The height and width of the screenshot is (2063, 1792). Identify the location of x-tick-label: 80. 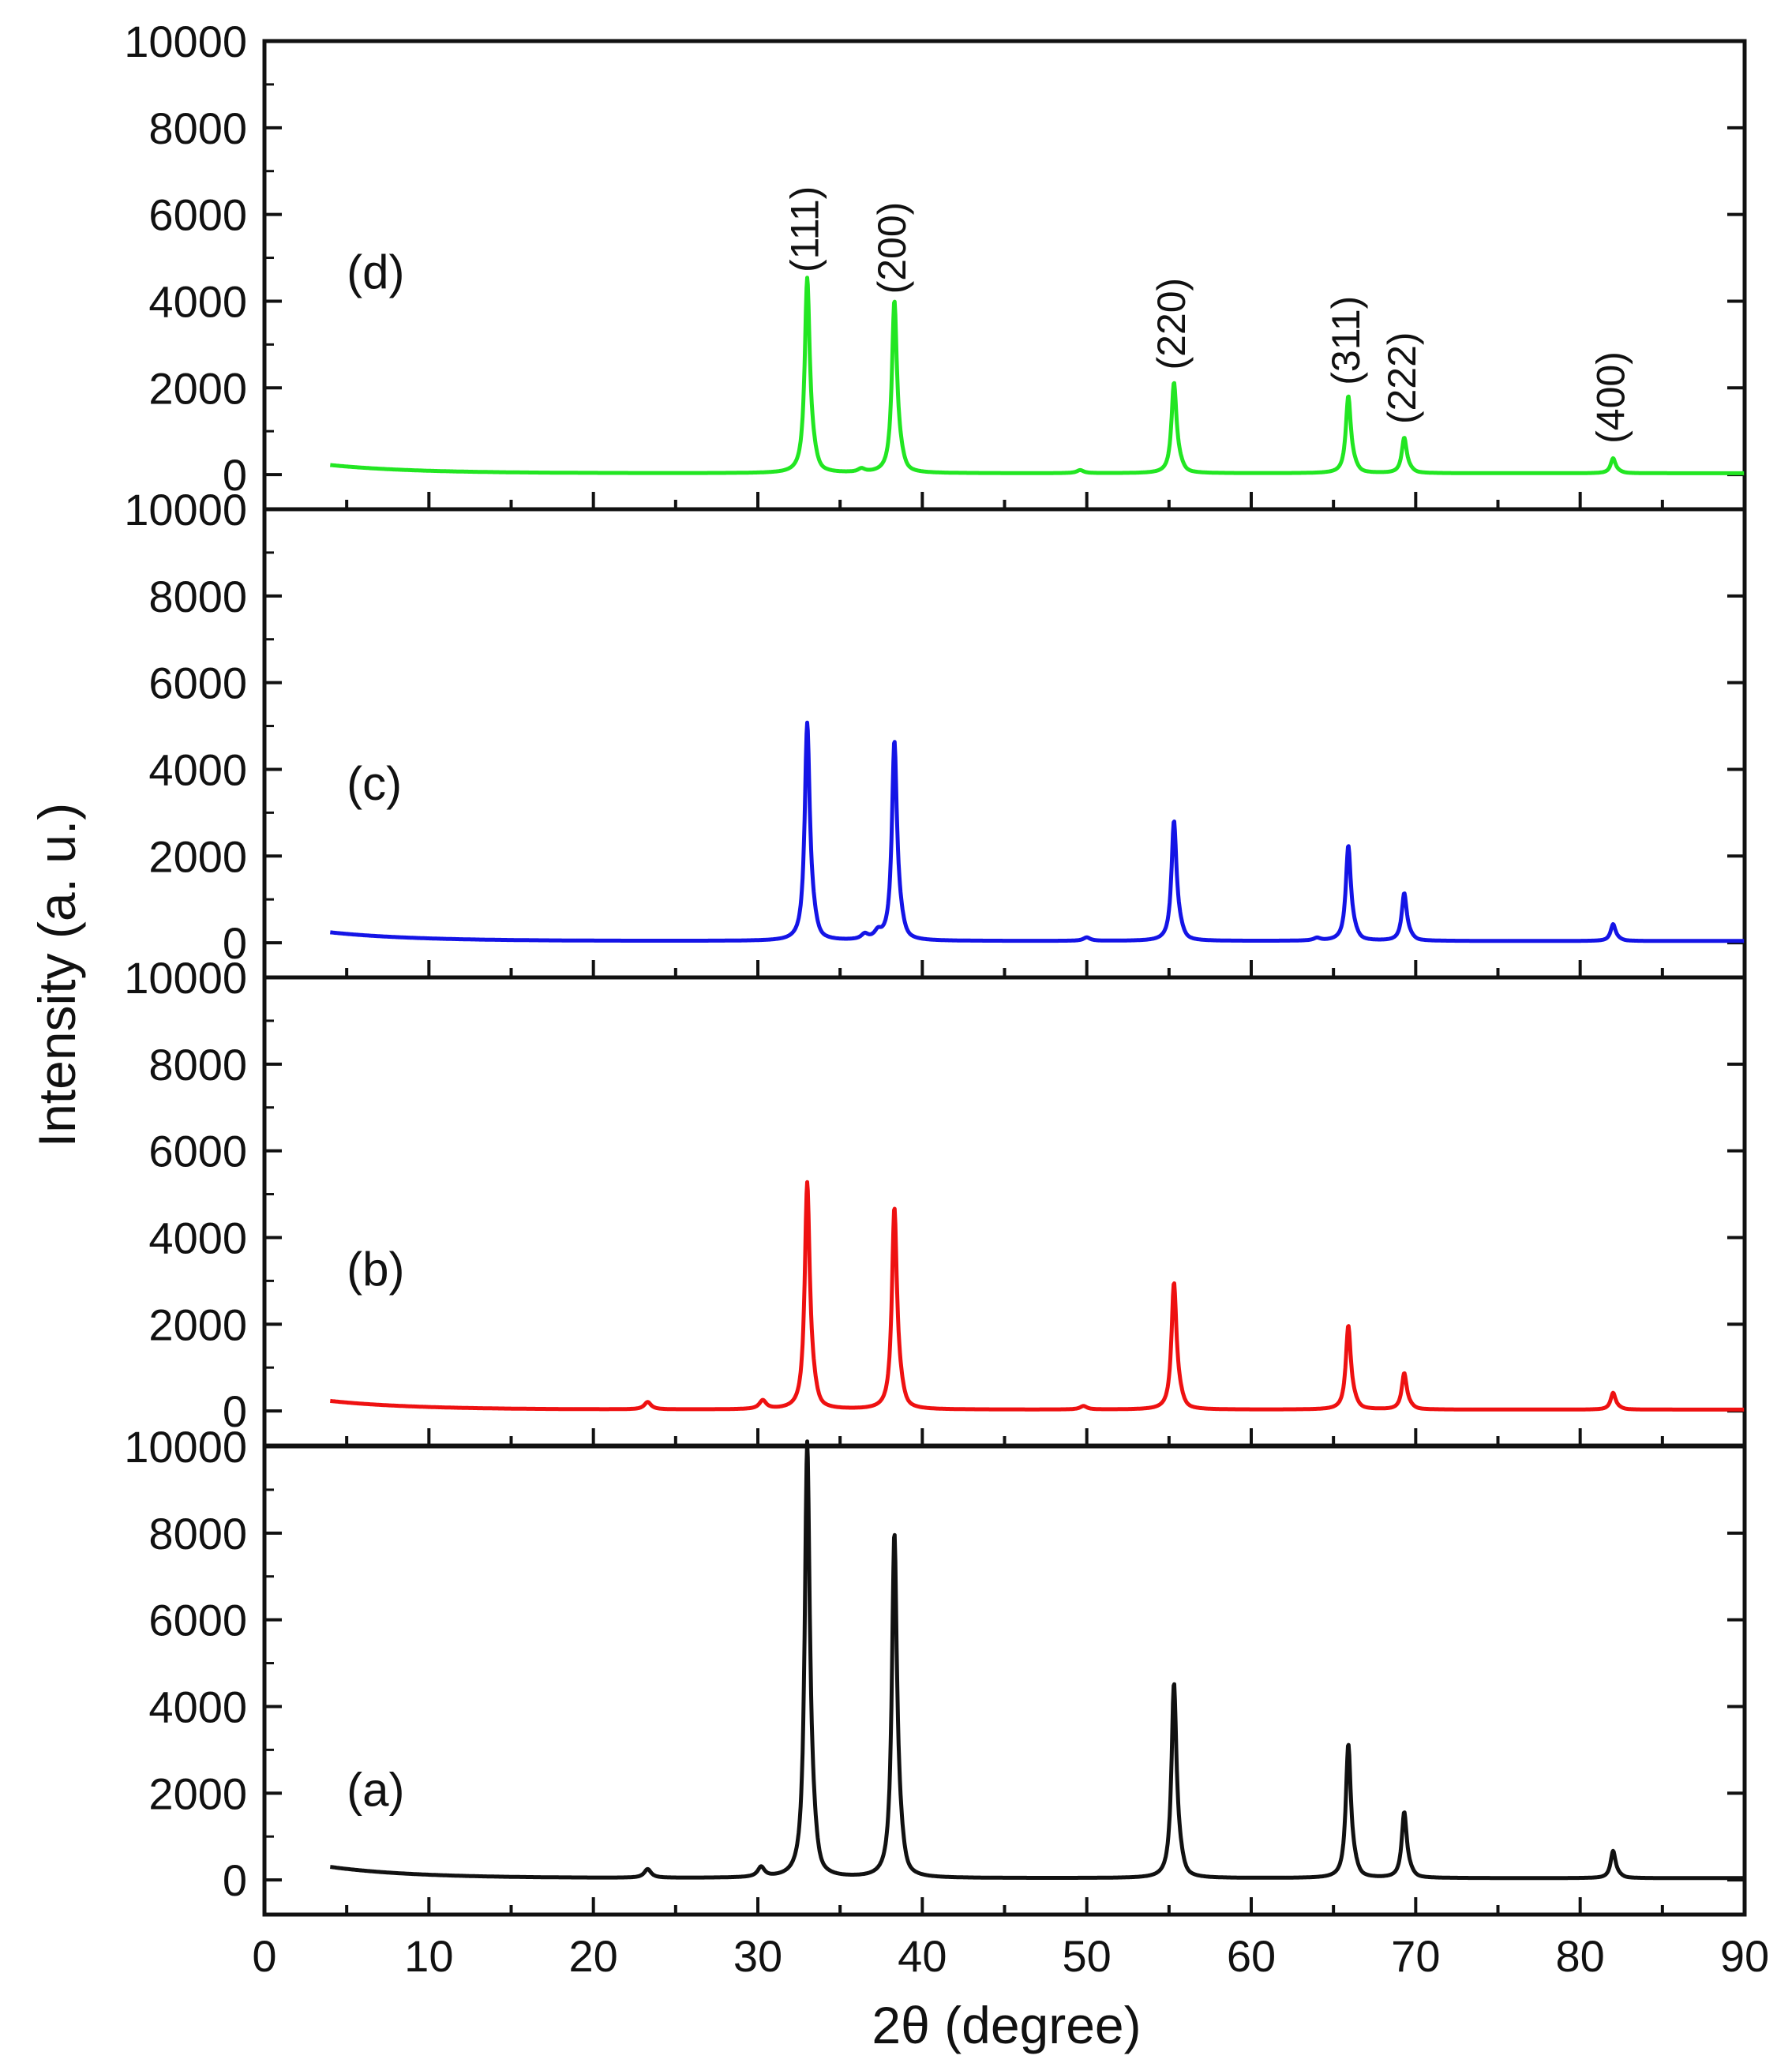
(1580, 1956).